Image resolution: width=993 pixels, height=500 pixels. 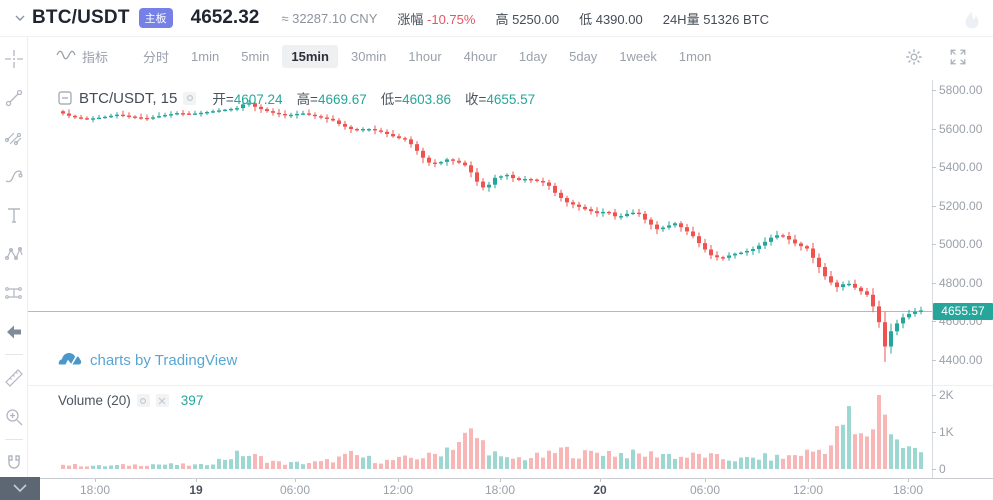 I want to click on open-value: 4607.24, so click(x=258, y=99).